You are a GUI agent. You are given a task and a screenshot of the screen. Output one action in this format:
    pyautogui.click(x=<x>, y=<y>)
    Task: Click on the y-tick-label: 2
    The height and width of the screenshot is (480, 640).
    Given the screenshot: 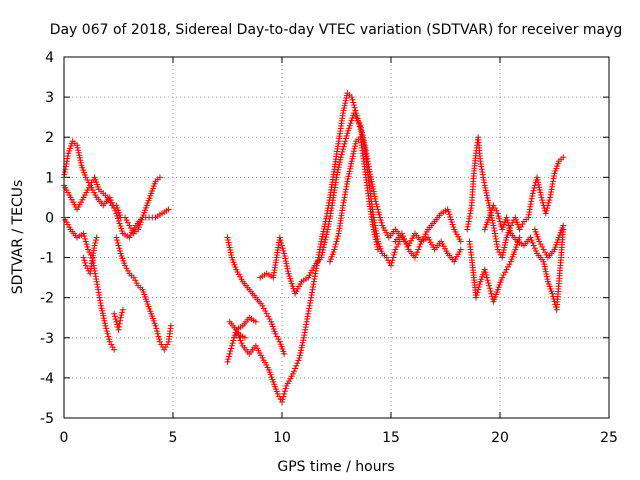 What is the action you would take?
    pyautogui.click(x=49, y=138)
    